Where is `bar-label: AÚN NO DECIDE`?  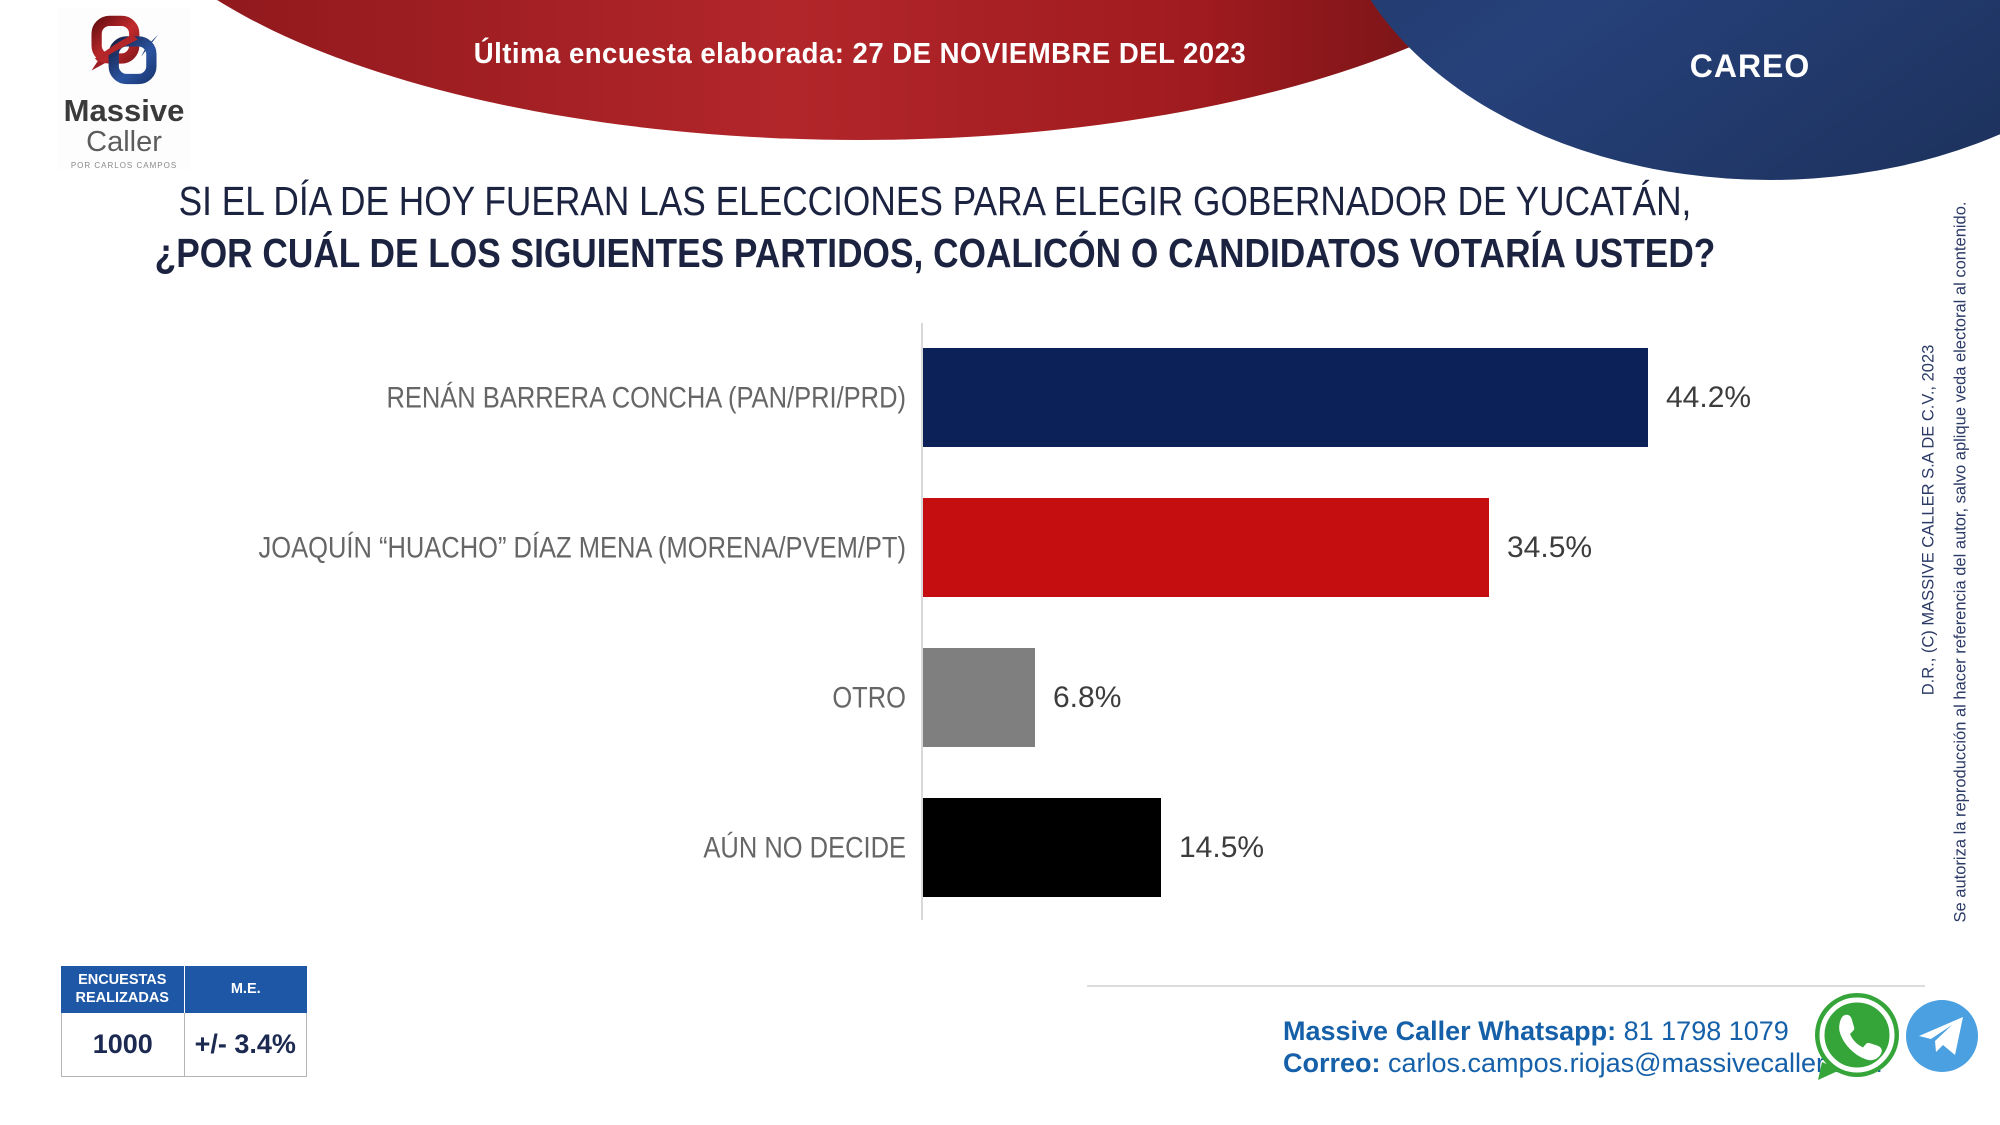 bar-label: AÚN NO DECIDE is located at coordinates (804, 847).